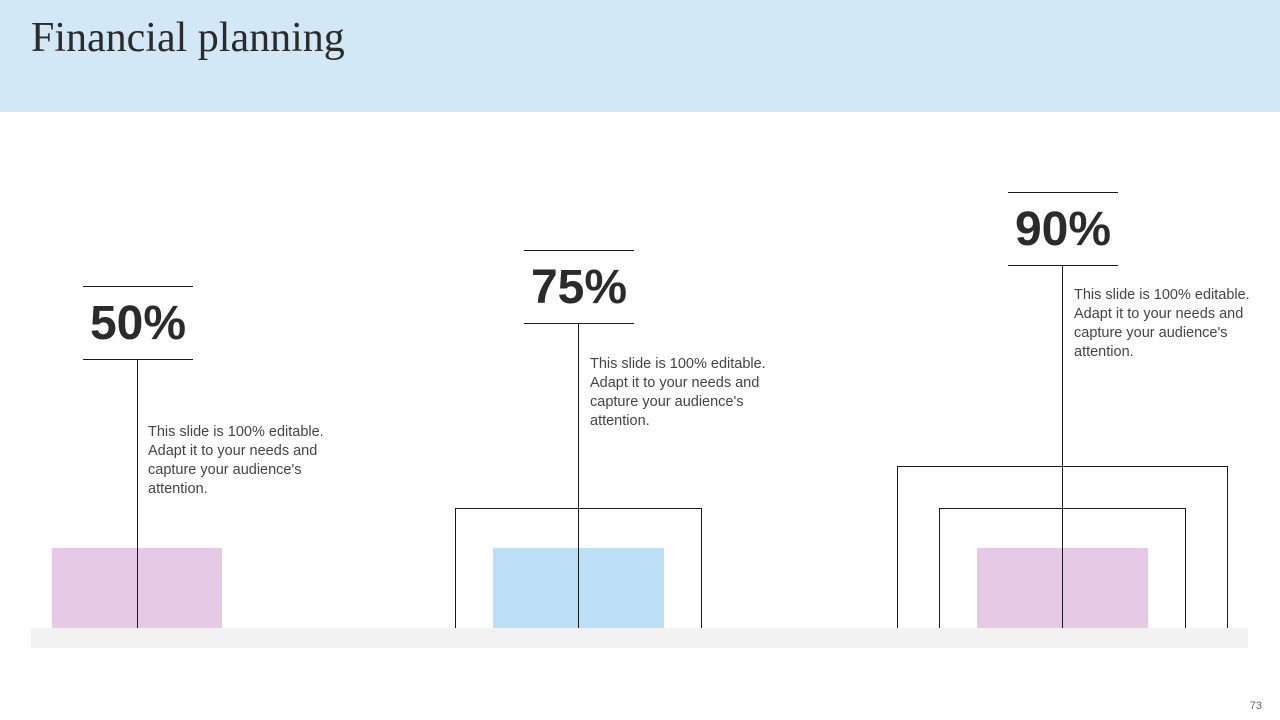 The height and width of the screenshot is (720, 1280). What do you see at coordinates (579, 287) in the screenshot?
I see `percent-label-2: 75%` at bounding box center [579, 287].